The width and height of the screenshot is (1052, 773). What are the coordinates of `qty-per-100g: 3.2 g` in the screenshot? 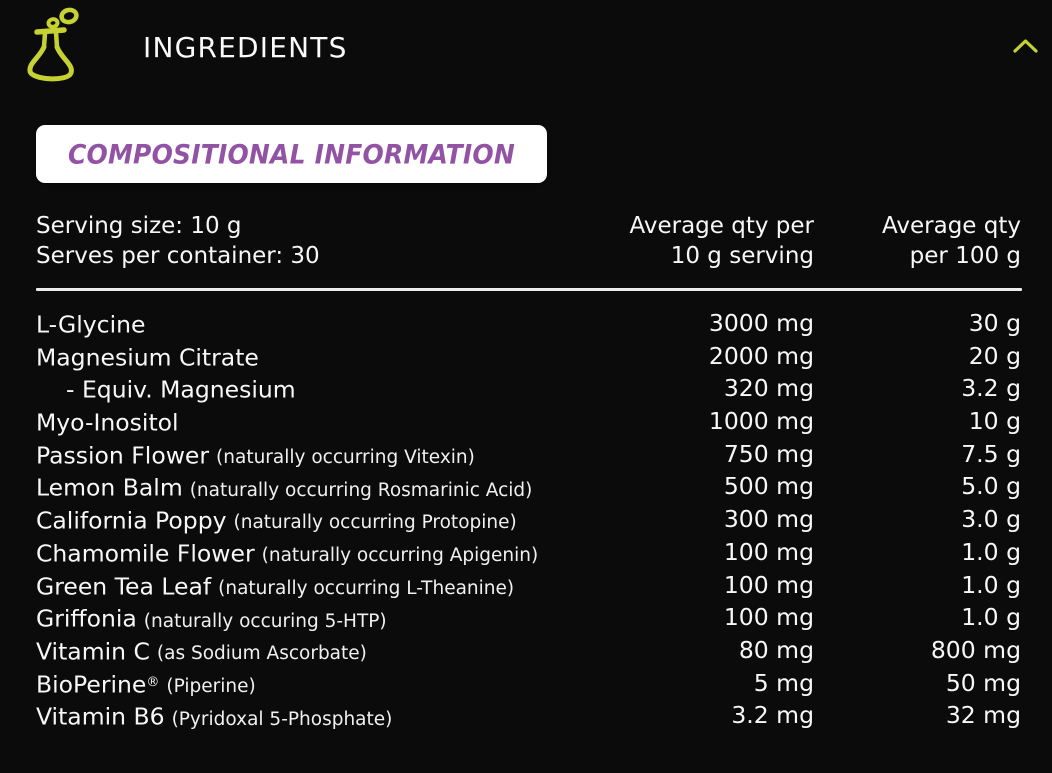 It's located at (991, 388).